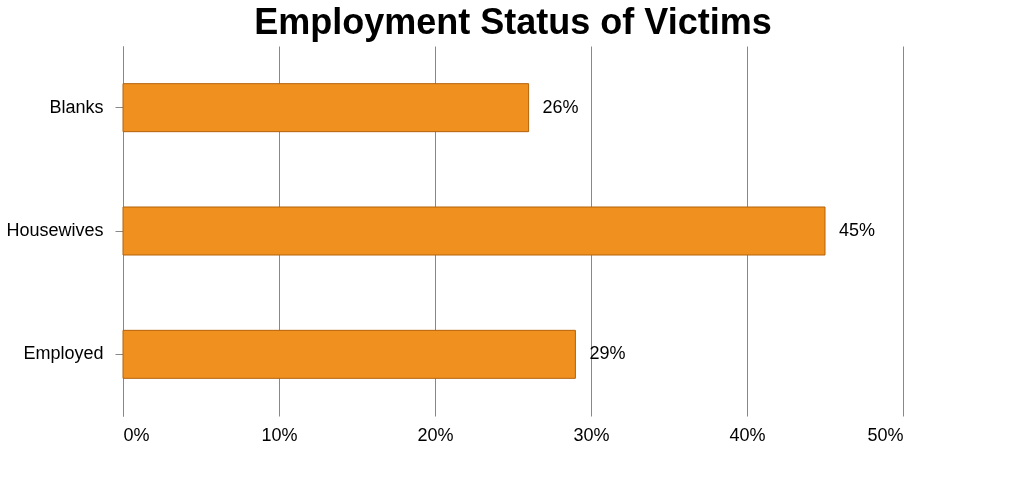 The height and width of the screenshot is (504, 1029). I want to click on y-tick-label: Housewives, so click(55, 230).